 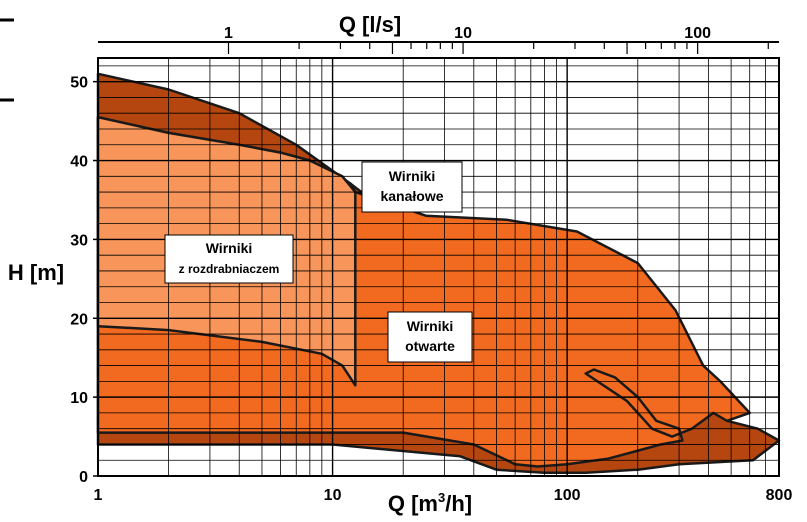 What do you see at coordinates (79, 319) in the screenshot?
I see `y-tick-label: 20` at bounding box center [79, 319].